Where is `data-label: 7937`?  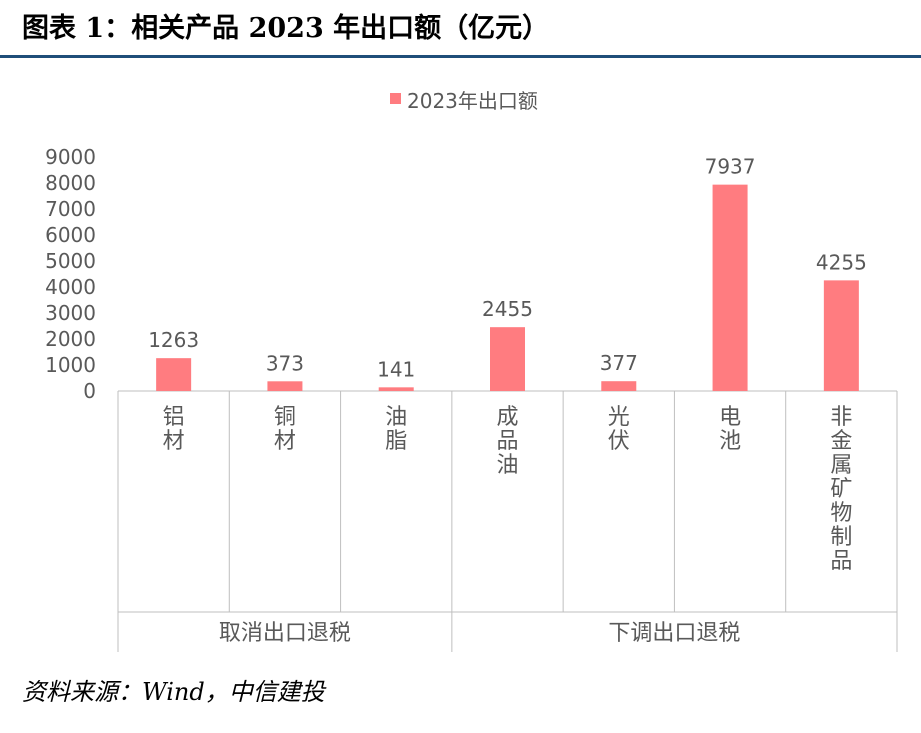 data-label: 7937 is located at coordinates (730, 167).